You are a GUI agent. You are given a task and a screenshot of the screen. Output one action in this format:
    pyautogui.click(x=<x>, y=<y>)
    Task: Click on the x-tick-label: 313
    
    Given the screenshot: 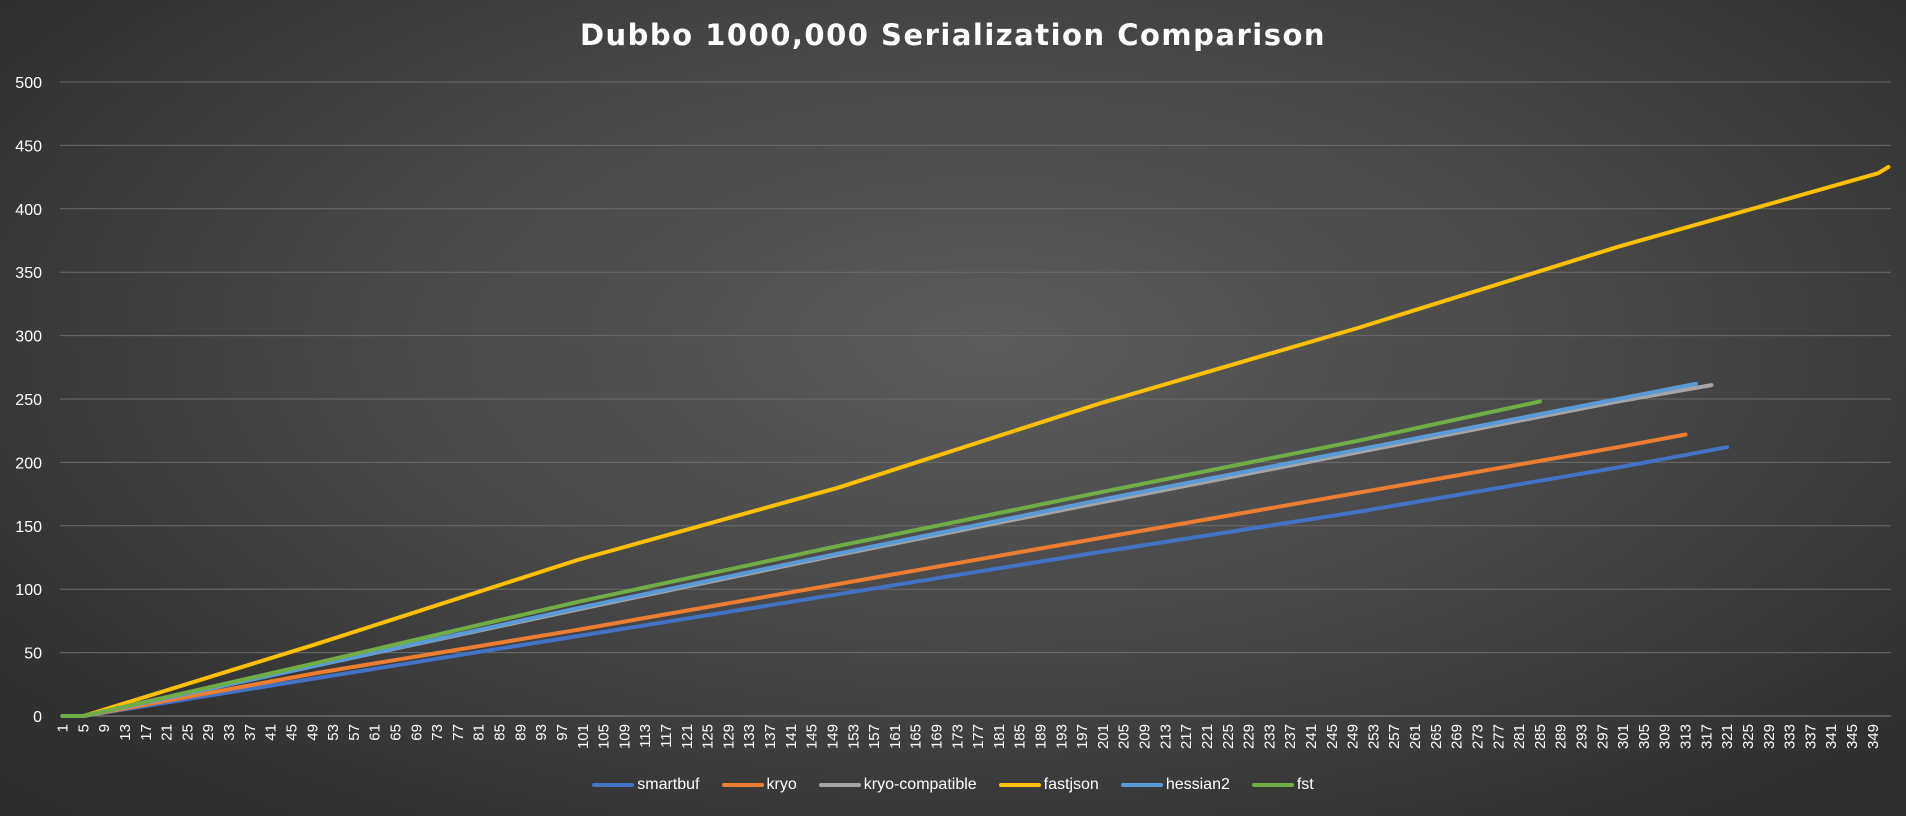 What is the action you would take?
    pyautogui.click(x=1686, y=736)
    